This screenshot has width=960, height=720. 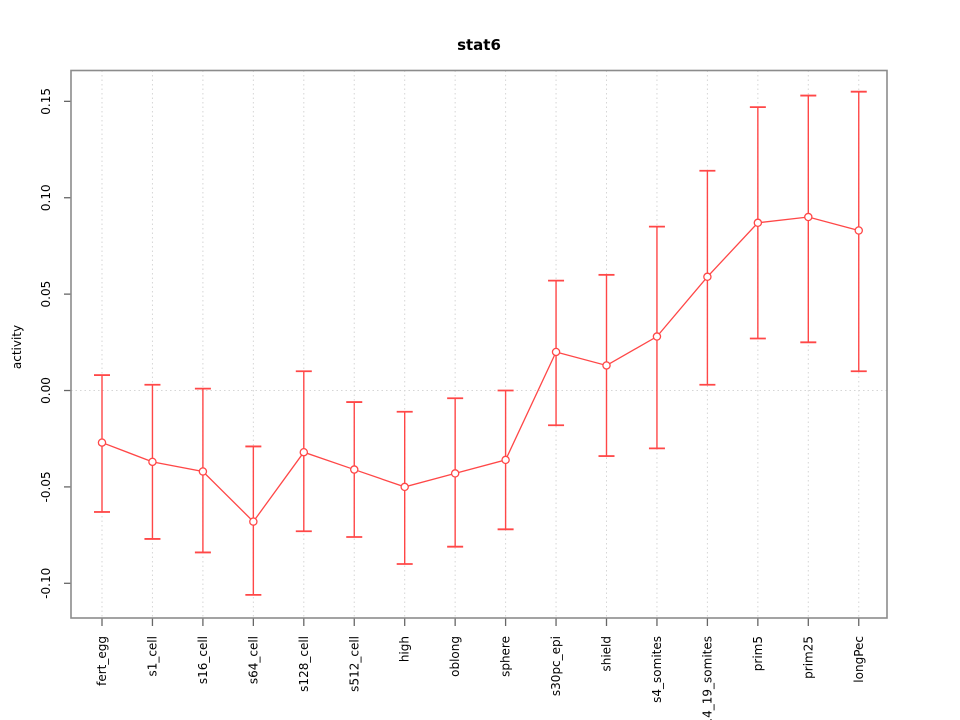 I want to click on x-tick-label: shield, so click(x=607, y=654).